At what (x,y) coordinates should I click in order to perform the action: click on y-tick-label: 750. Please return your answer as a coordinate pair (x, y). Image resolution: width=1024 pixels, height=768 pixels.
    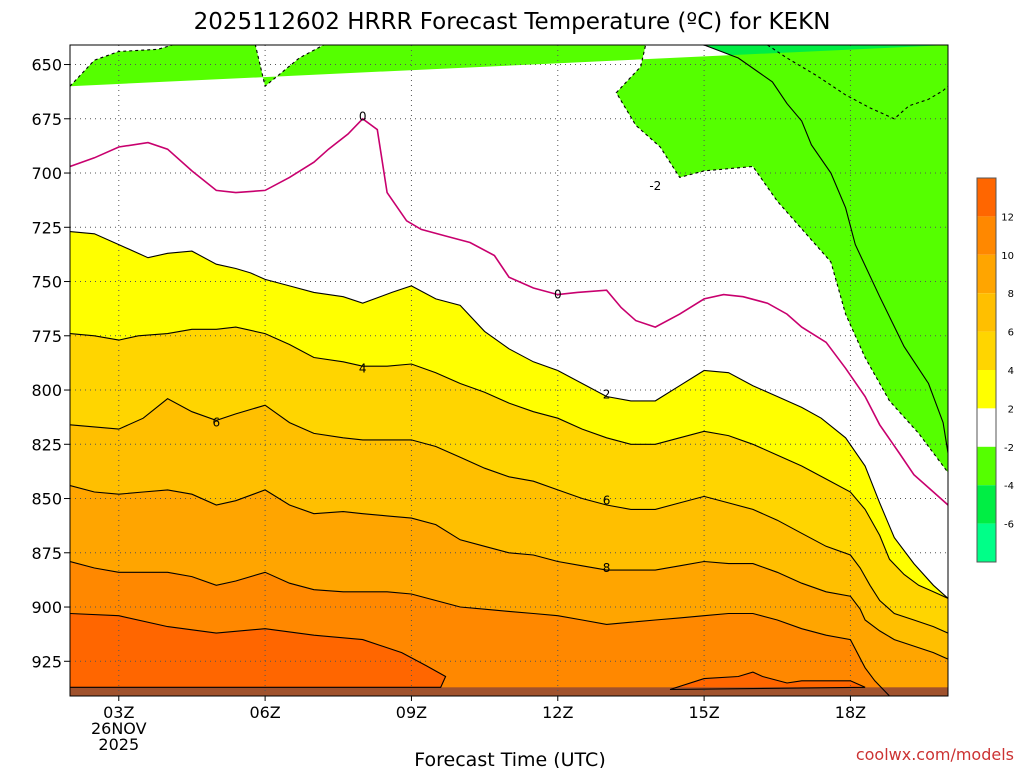
    Looking at the image, I should click on (46, 282).